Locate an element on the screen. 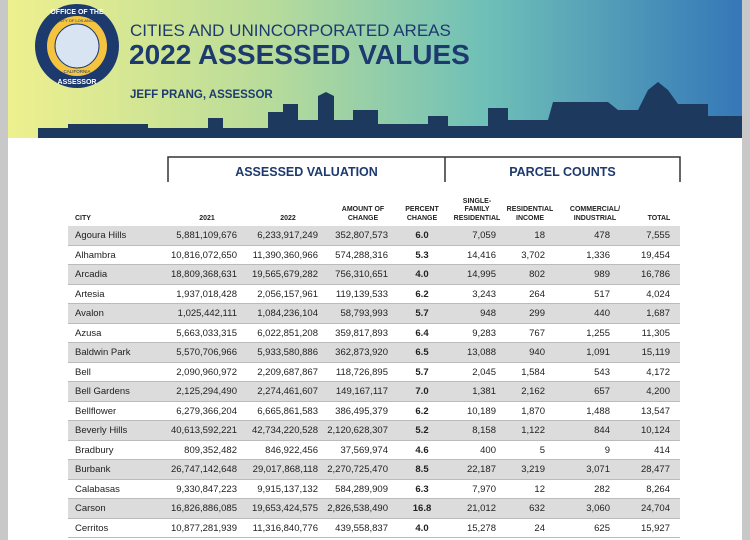 The height and width of the screenshot is (540, 750). table-cell: Baldwin Park is located at coordinates (103, 352).